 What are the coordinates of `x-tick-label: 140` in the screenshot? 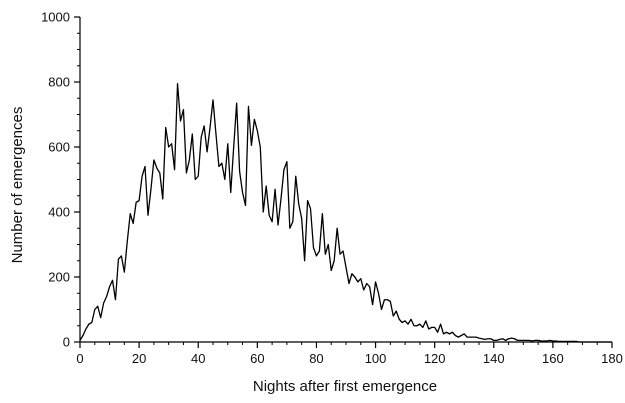 It's located at (494, 358).